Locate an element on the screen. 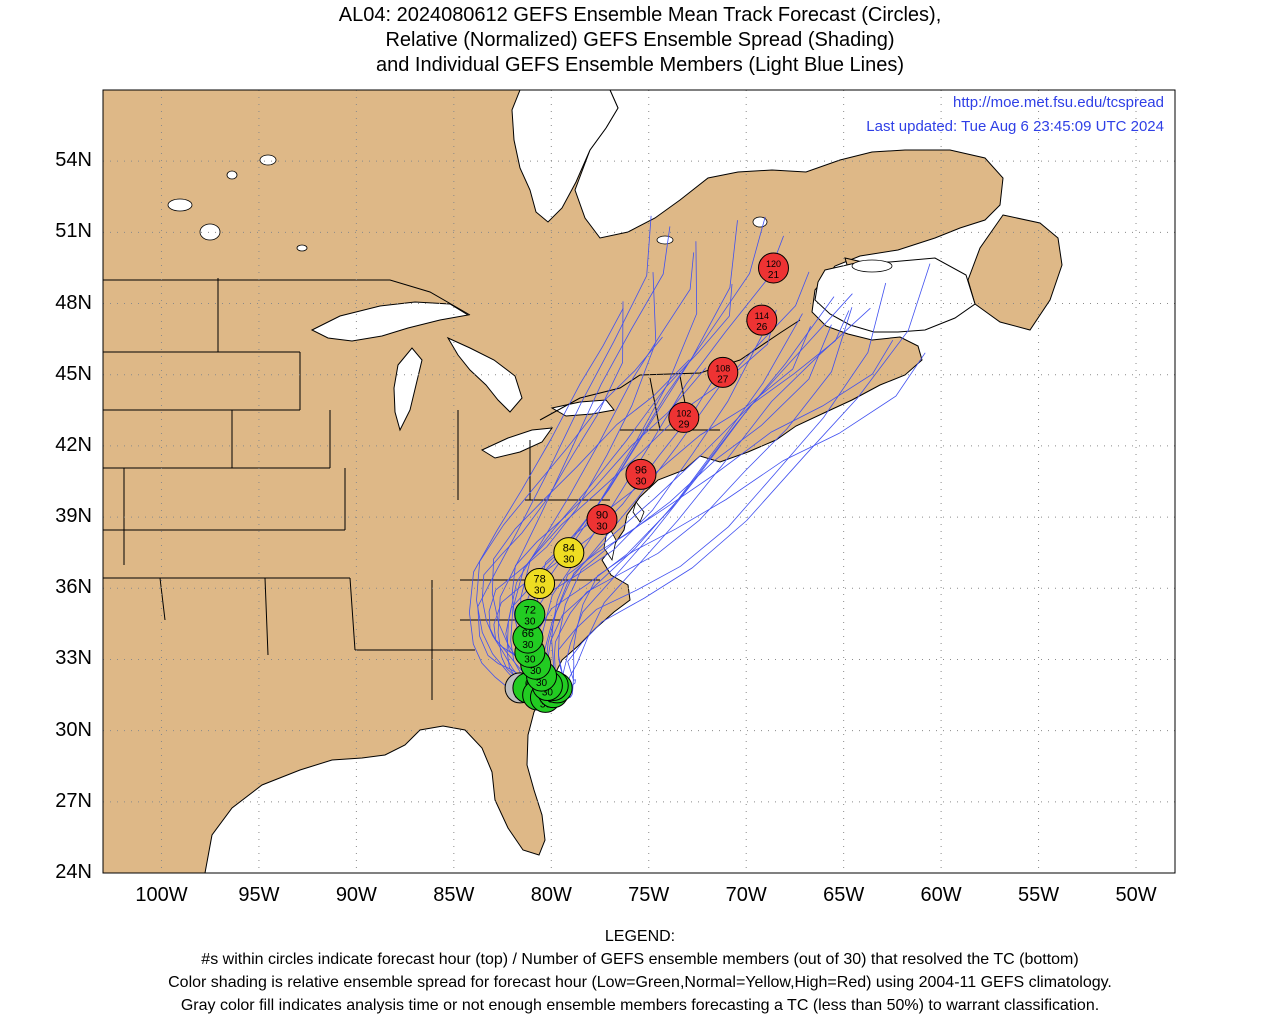  lon-label: 75W is located at coordinates (649, 895).